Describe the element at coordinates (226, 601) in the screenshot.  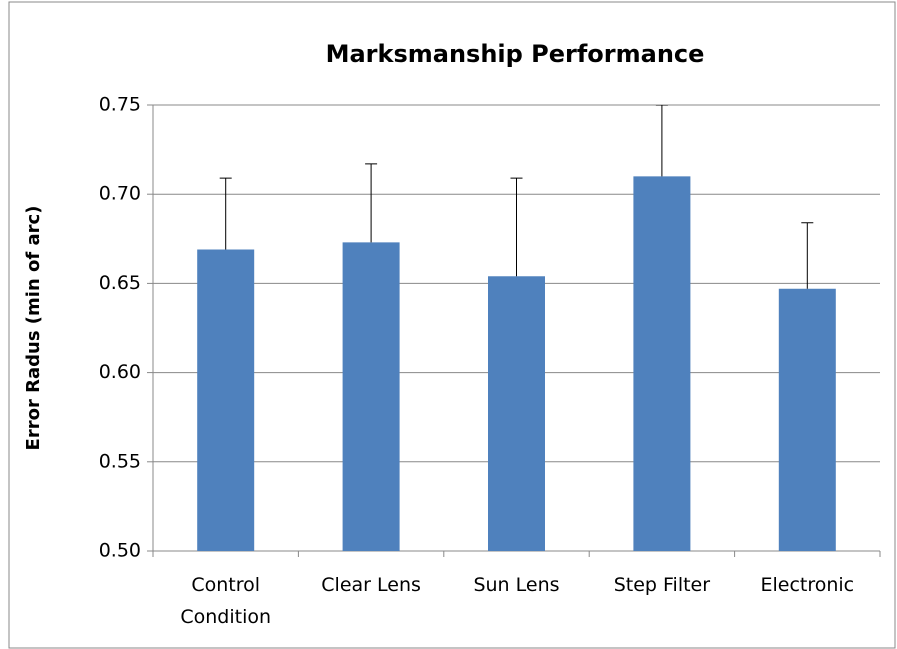
I see `x-tick-label: Control Condition` at that location.